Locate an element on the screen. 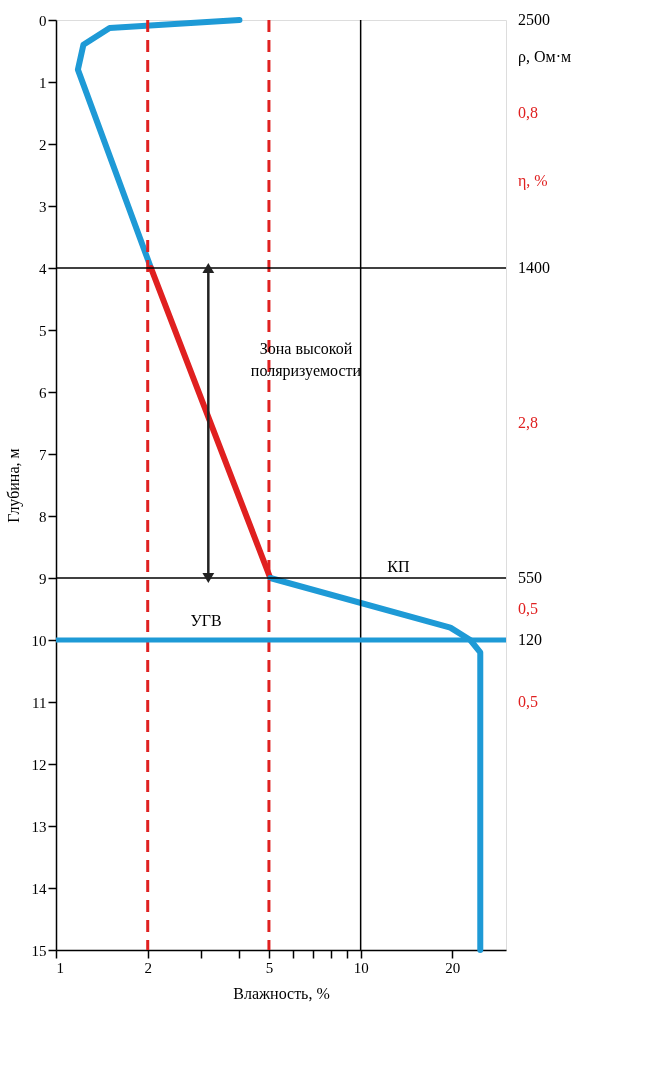 The height and width of the screenshot is (1068, 646). x-tick-label: 1 is located at coordinates (60, 967).